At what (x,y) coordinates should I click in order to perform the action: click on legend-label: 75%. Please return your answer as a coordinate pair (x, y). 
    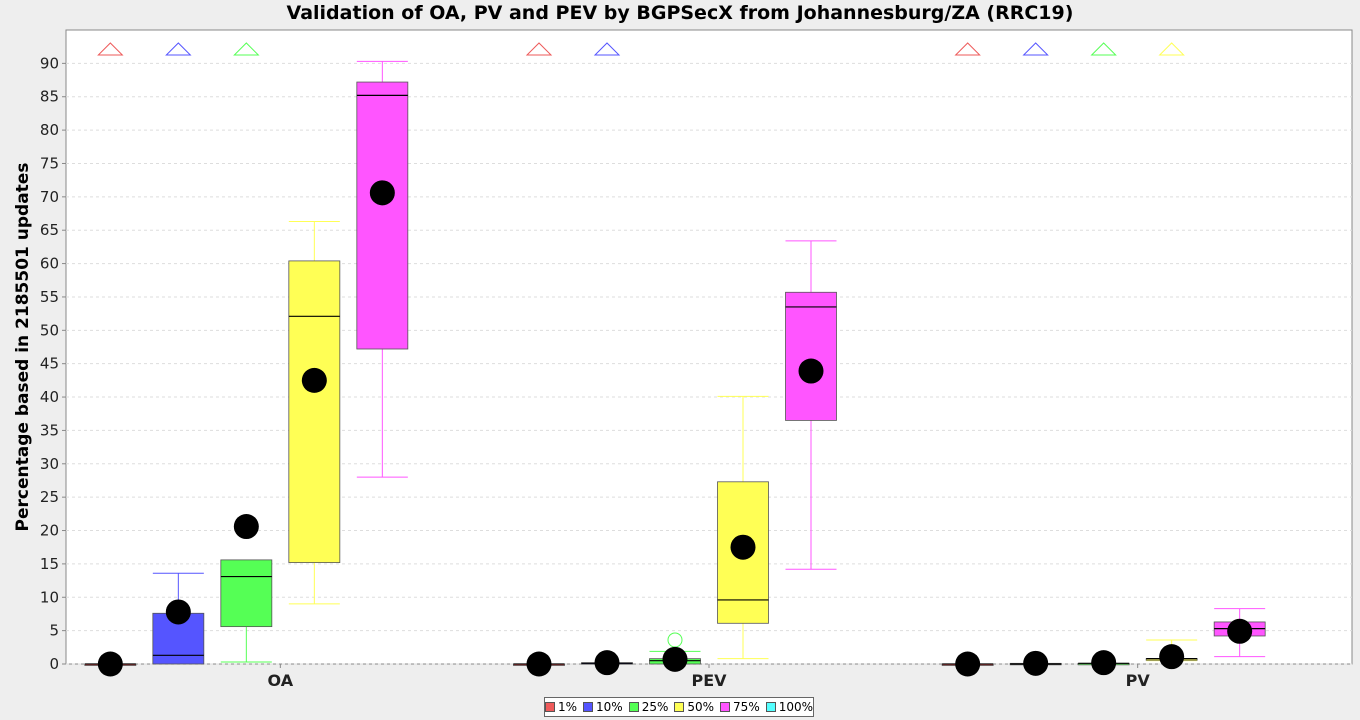
    Looking at the image, I should click on (746, 707).